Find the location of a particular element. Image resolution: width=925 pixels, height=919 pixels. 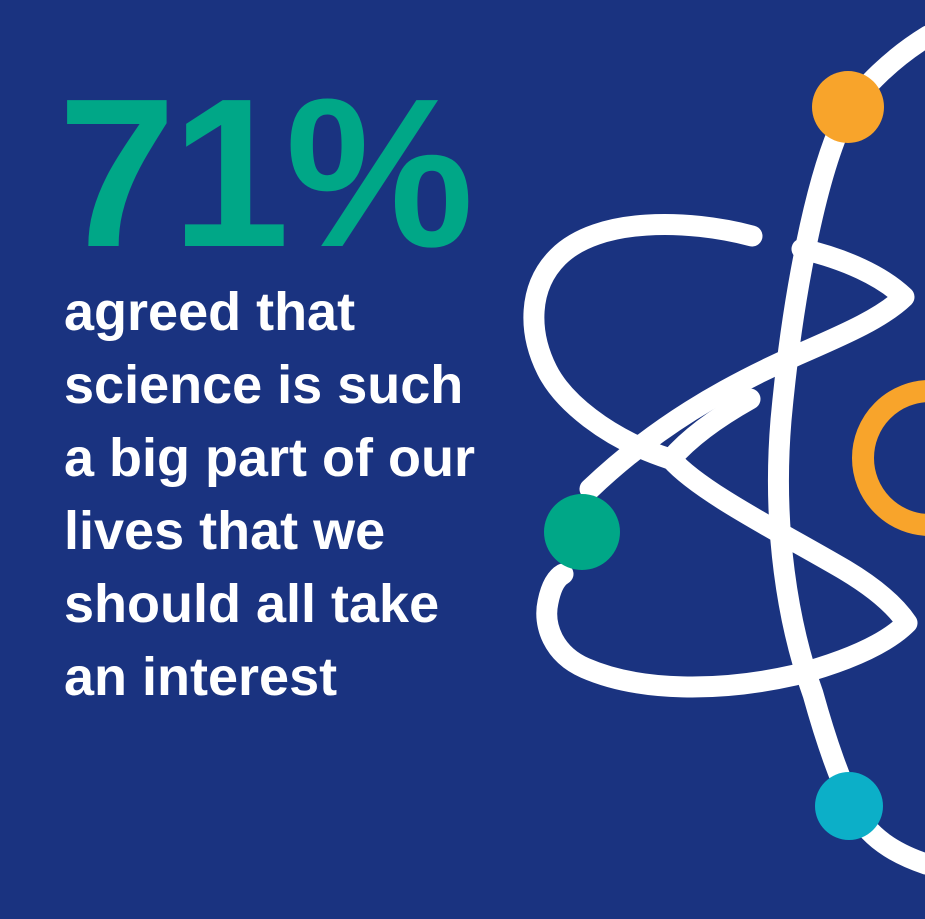

statement-line: science is such is located at coordinates (264, 385).